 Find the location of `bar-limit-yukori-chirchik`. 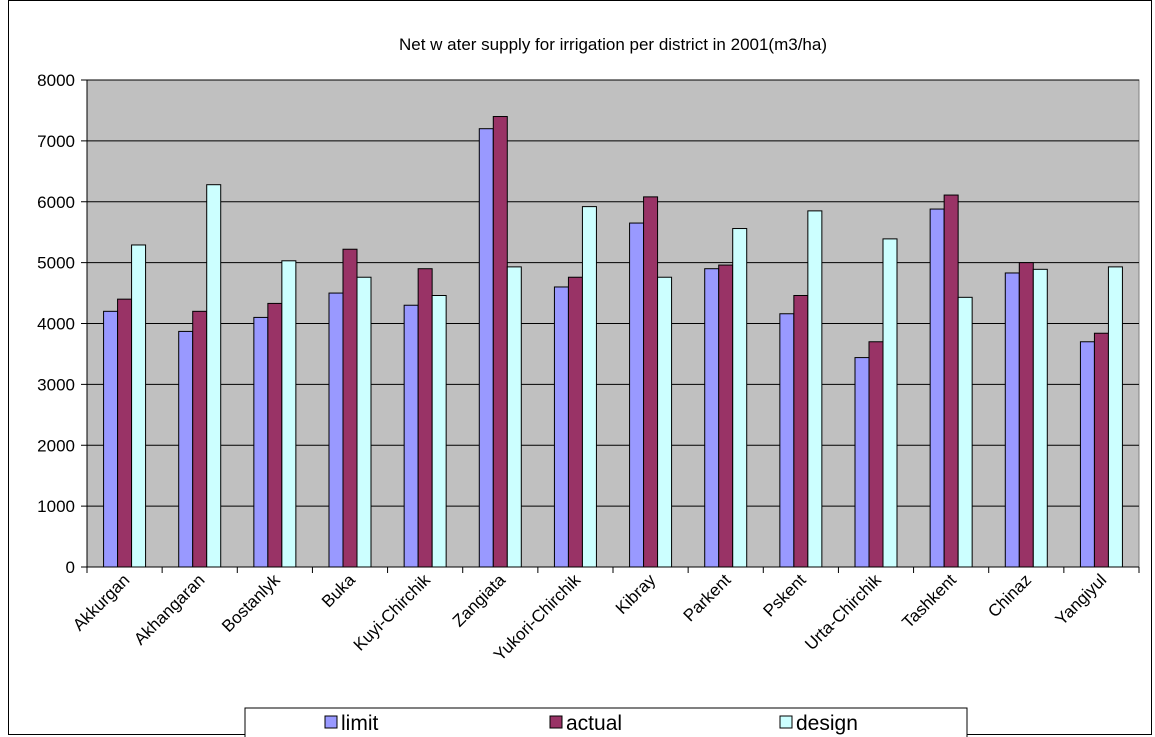

bar-limit-yukori-chirchik is located at coordinates (561, 427).